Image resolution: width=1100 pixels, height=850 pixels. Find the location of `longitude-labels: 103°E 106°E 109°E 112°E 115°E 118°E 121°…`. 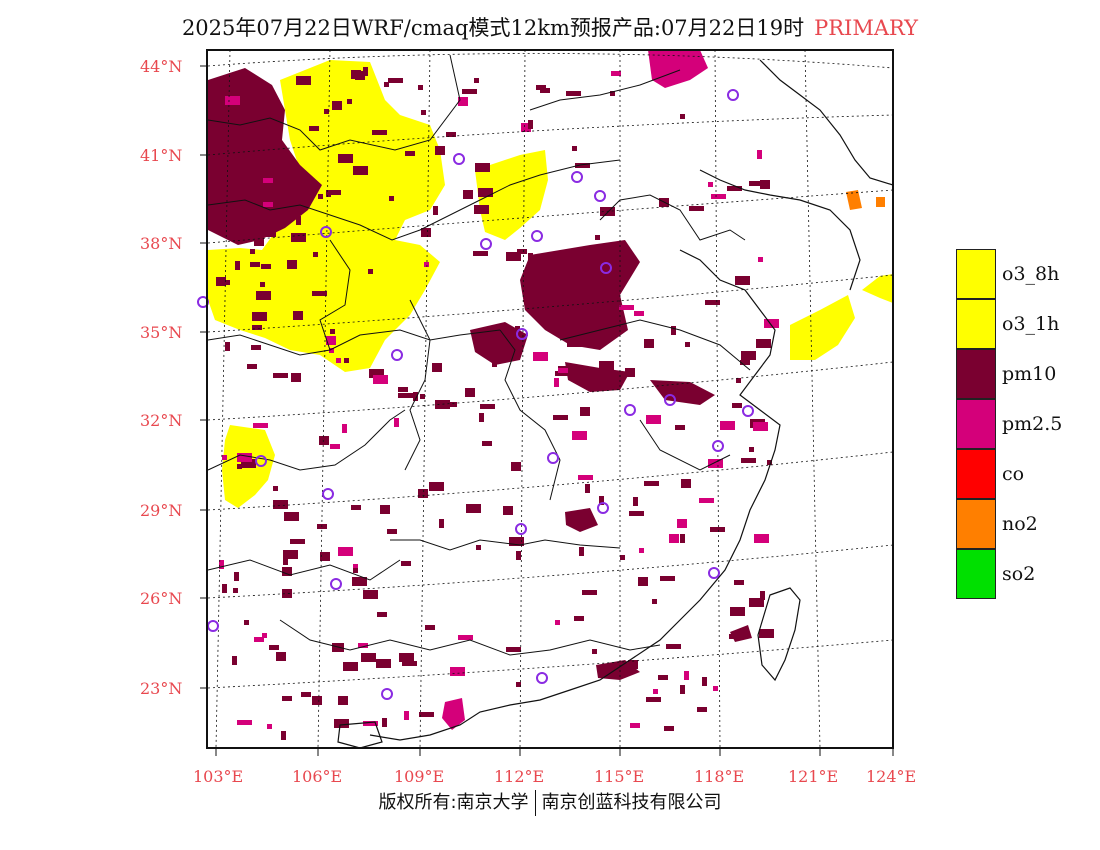

longitude-labels: 103°E 106°E 109°E 112°E 115°E 118°E 121°… is located at coordinates (554, 776).